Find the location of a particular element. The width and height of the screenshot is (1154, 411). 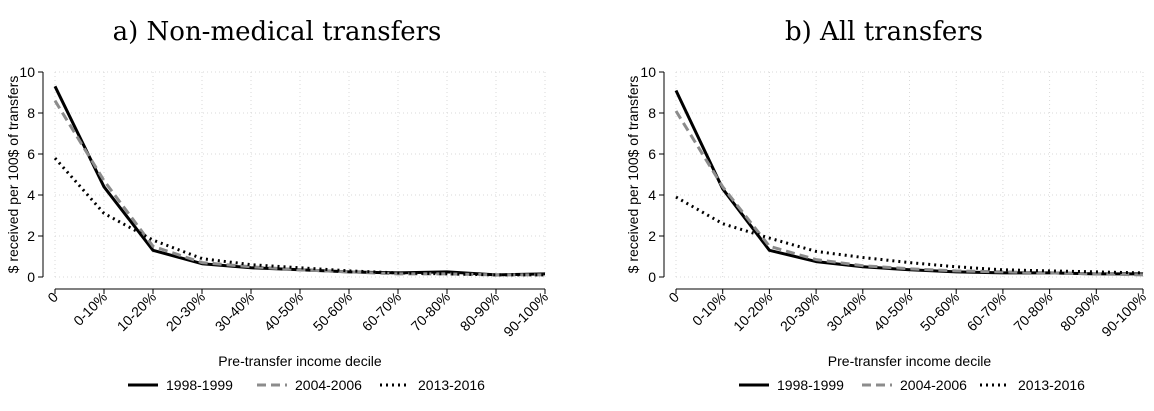

chart-title: a) Non-medical transfers is located at coordinates (277, 32).